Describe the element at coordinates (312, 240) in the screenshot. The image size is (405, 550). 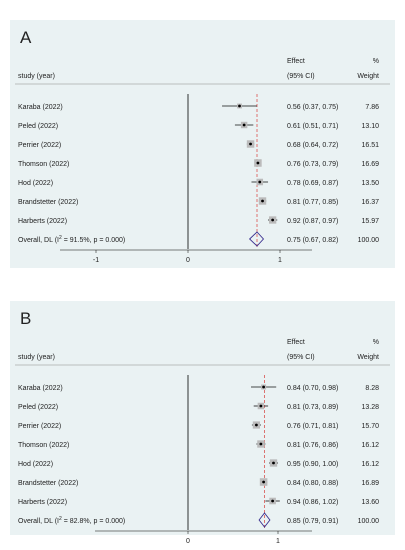
I see `overall-ci-text: 0.75 (0.67, 0.82)` at that location.